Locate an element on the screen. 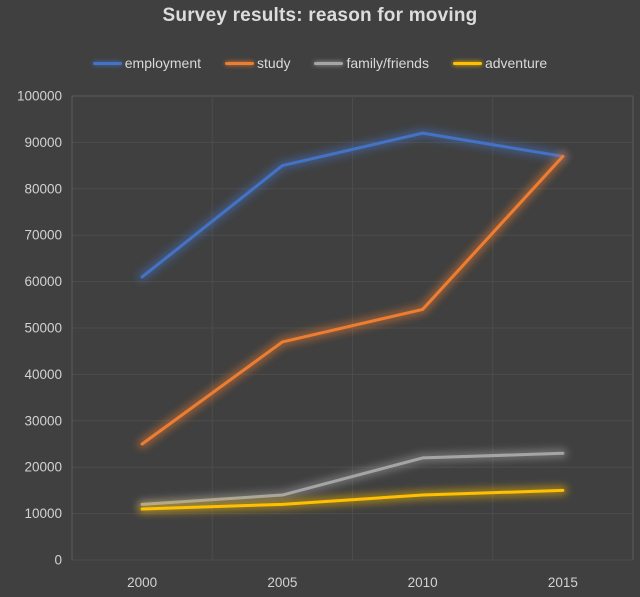 The height and width of the screenshot is (597, 640). legend-item-study: study is located at coordinates (257, 63).